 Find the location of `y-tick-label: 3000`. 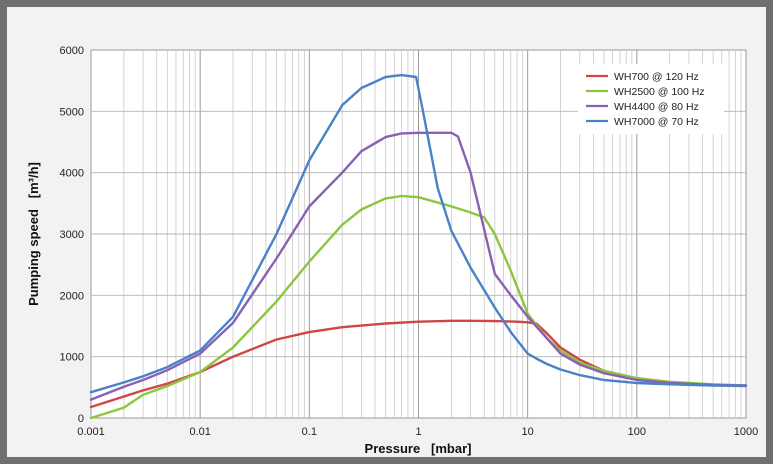

y-tick-label: 3000 is located at coordinates (72, 235).